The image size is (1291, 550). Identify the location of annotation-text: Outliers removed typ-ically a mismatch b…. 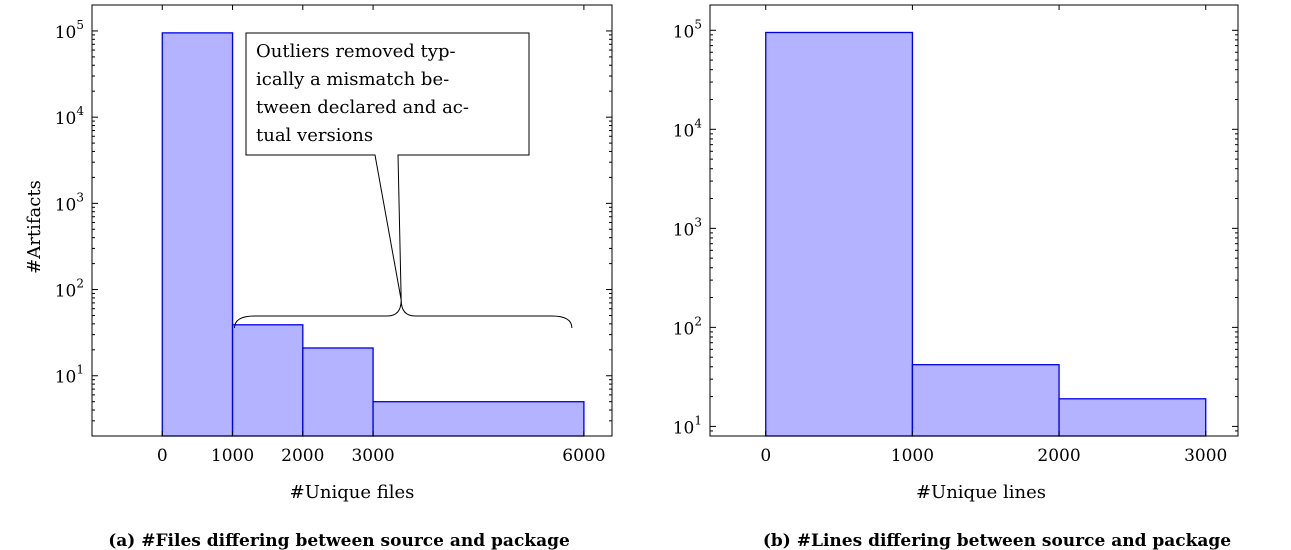
(362, 93).